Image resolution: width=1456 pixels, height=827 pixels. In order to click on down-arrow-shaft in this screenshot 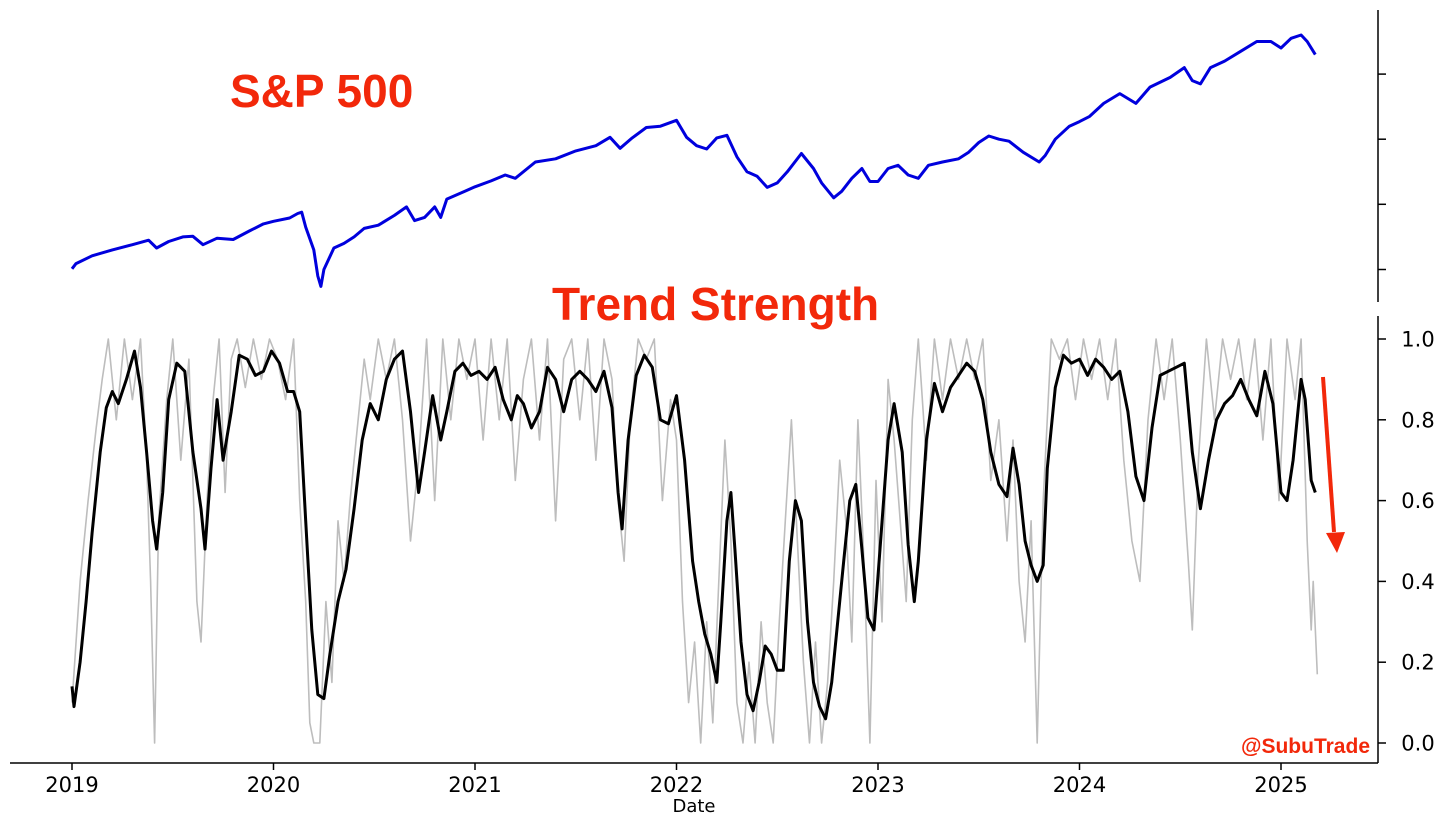, I will do `click(1328, 454)`.